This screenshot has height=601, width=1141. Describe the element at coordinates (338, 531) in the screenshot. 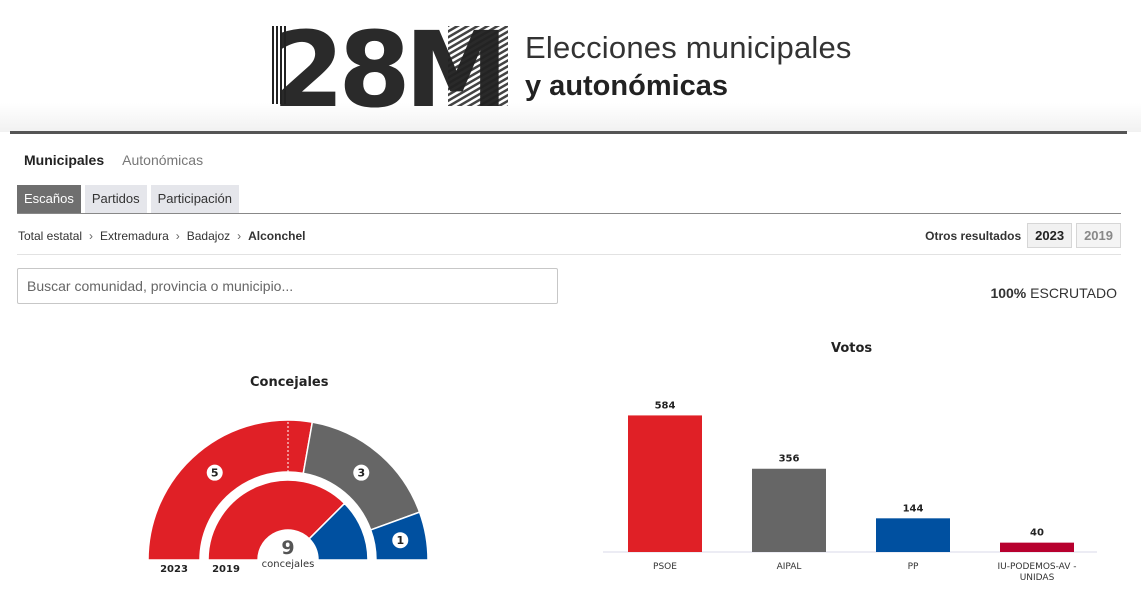

I see `seat-slice-2019-pp` at that location.